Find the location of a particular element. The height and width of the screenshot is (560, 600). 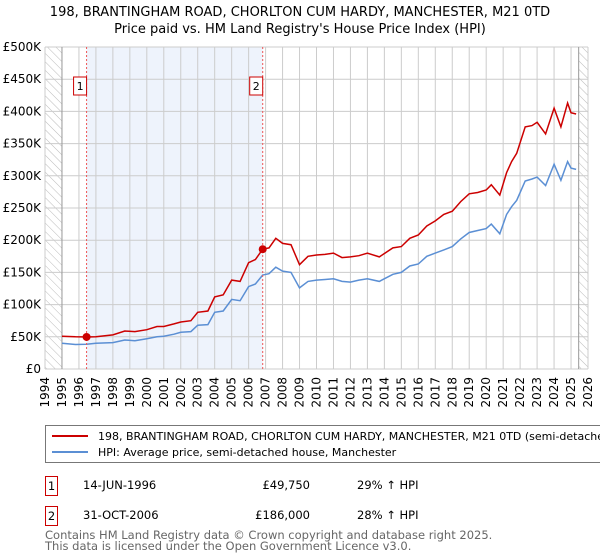

x-tick-label: 2002 is located at coordinates (181, 392).